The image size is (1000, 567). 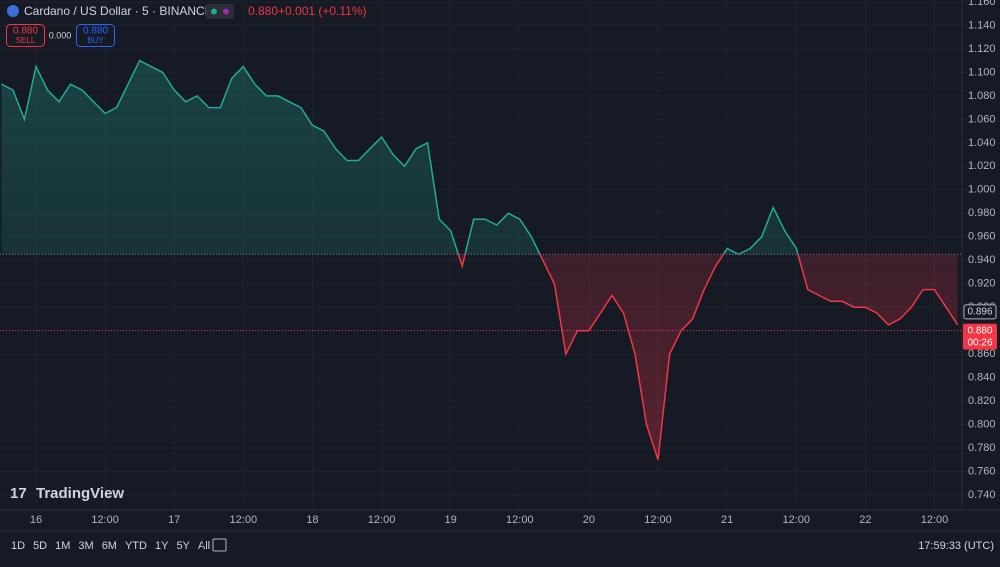 What do you see at coordinates (62, 546) in the screenshot?
I see `range-button: 1M` at bounding box center [62, 546].